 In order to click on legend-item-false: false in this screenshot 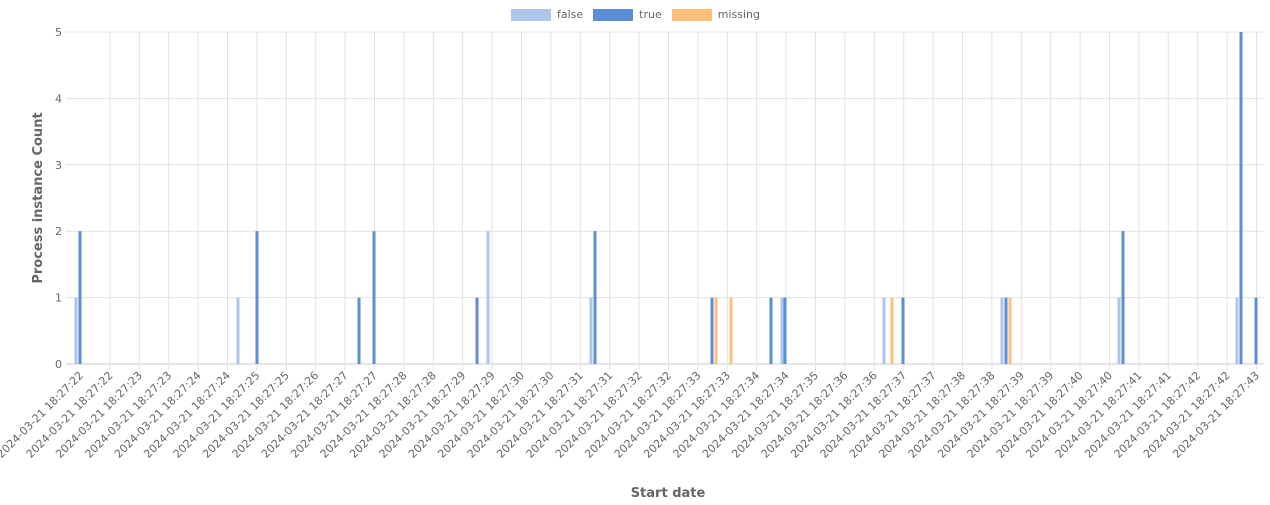, I will do `click(547, 14)`.